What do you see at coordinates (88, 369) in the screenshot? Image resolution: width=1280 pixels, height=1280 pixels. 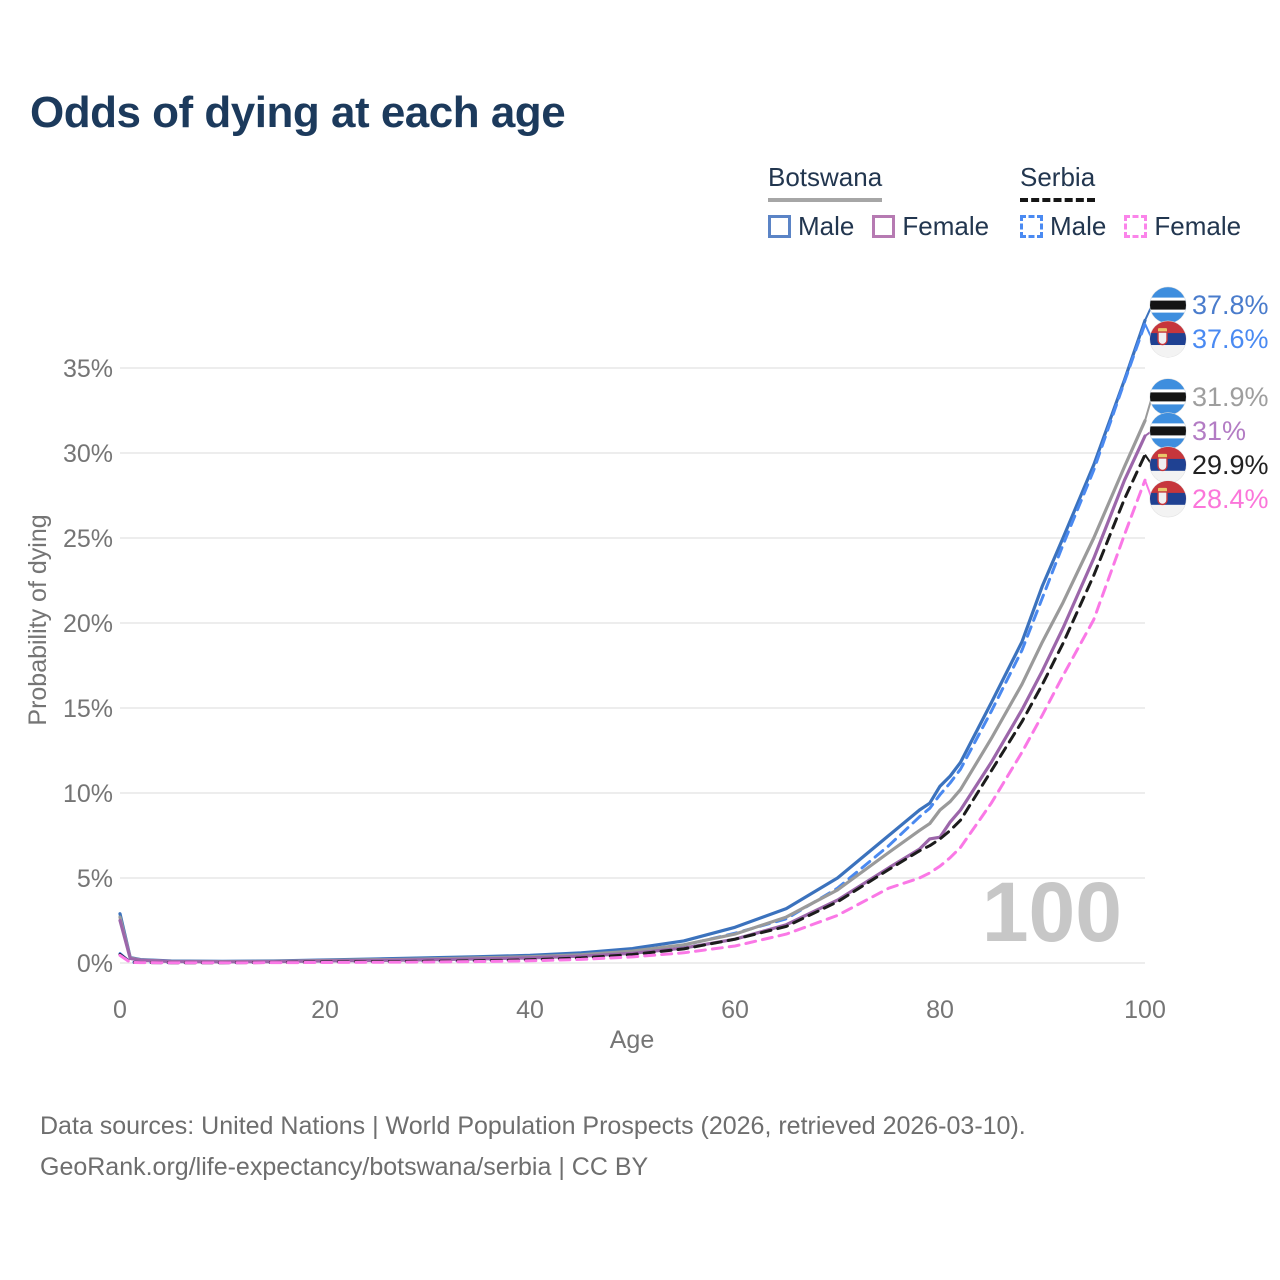 I see `y-tick-label: 35%` at bounding box center [88, 369].